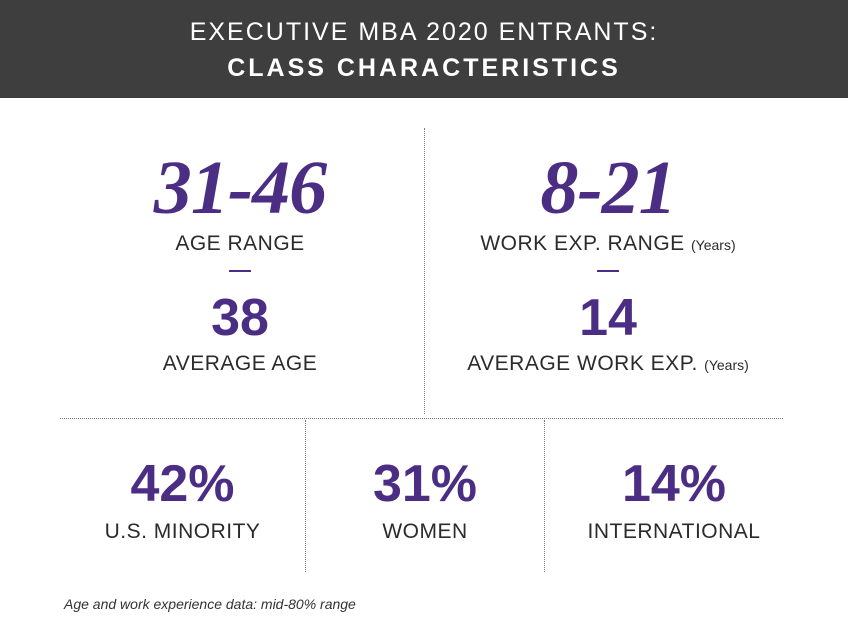 This screenshot has width=848, height=640. Describe the element at coordinates (424, 271) in the screenshot. I see `divider-vertical-top` at that location.